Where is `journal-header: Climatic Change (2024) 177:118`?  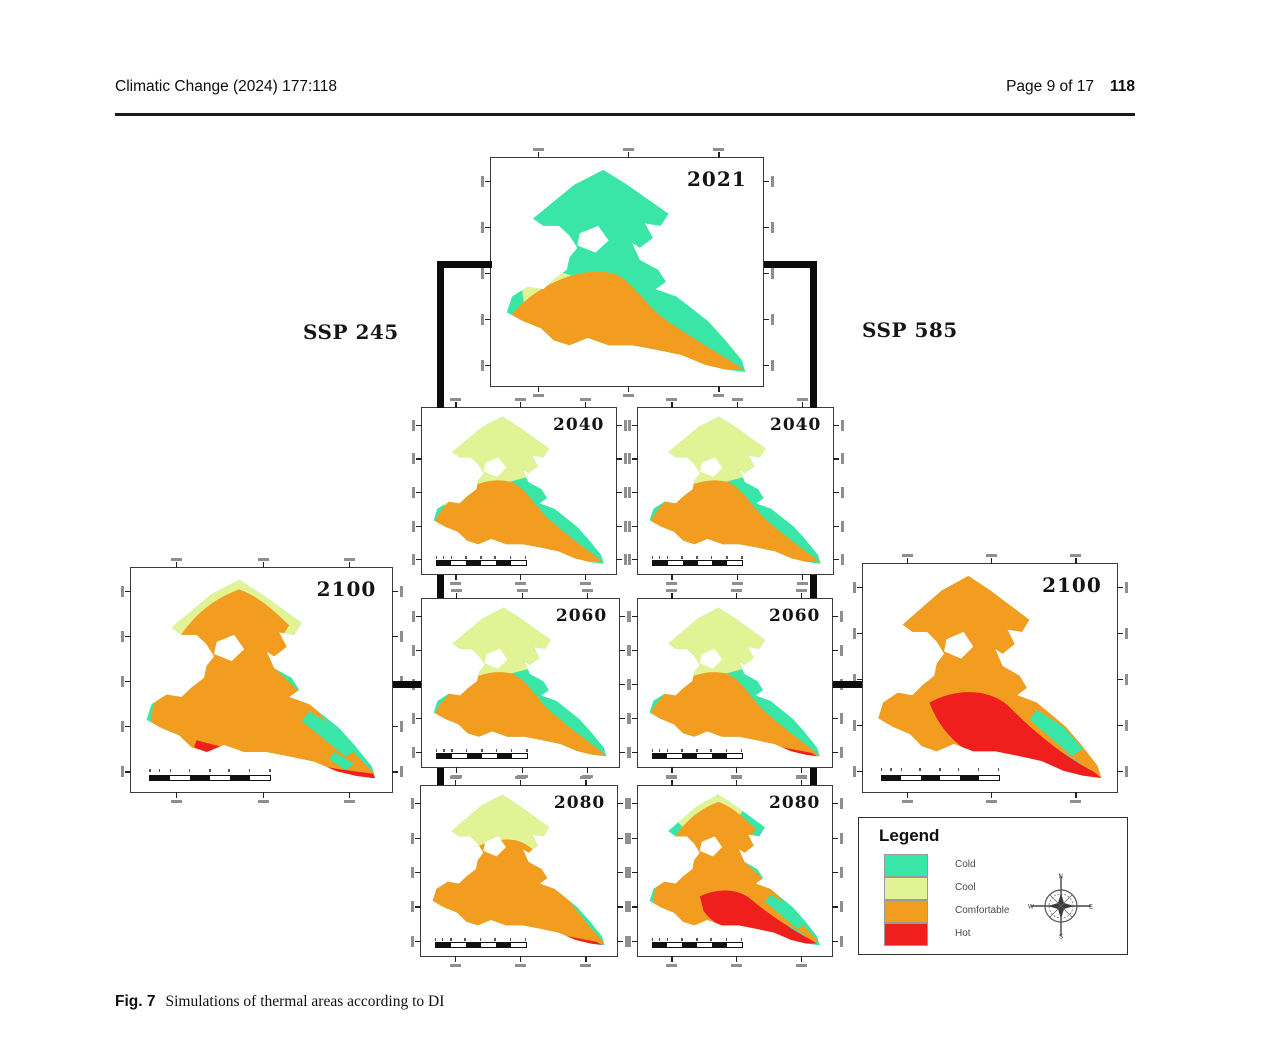 journal-header: Climatic Change (2024) 177:118 is located at coordinates (226, 86).